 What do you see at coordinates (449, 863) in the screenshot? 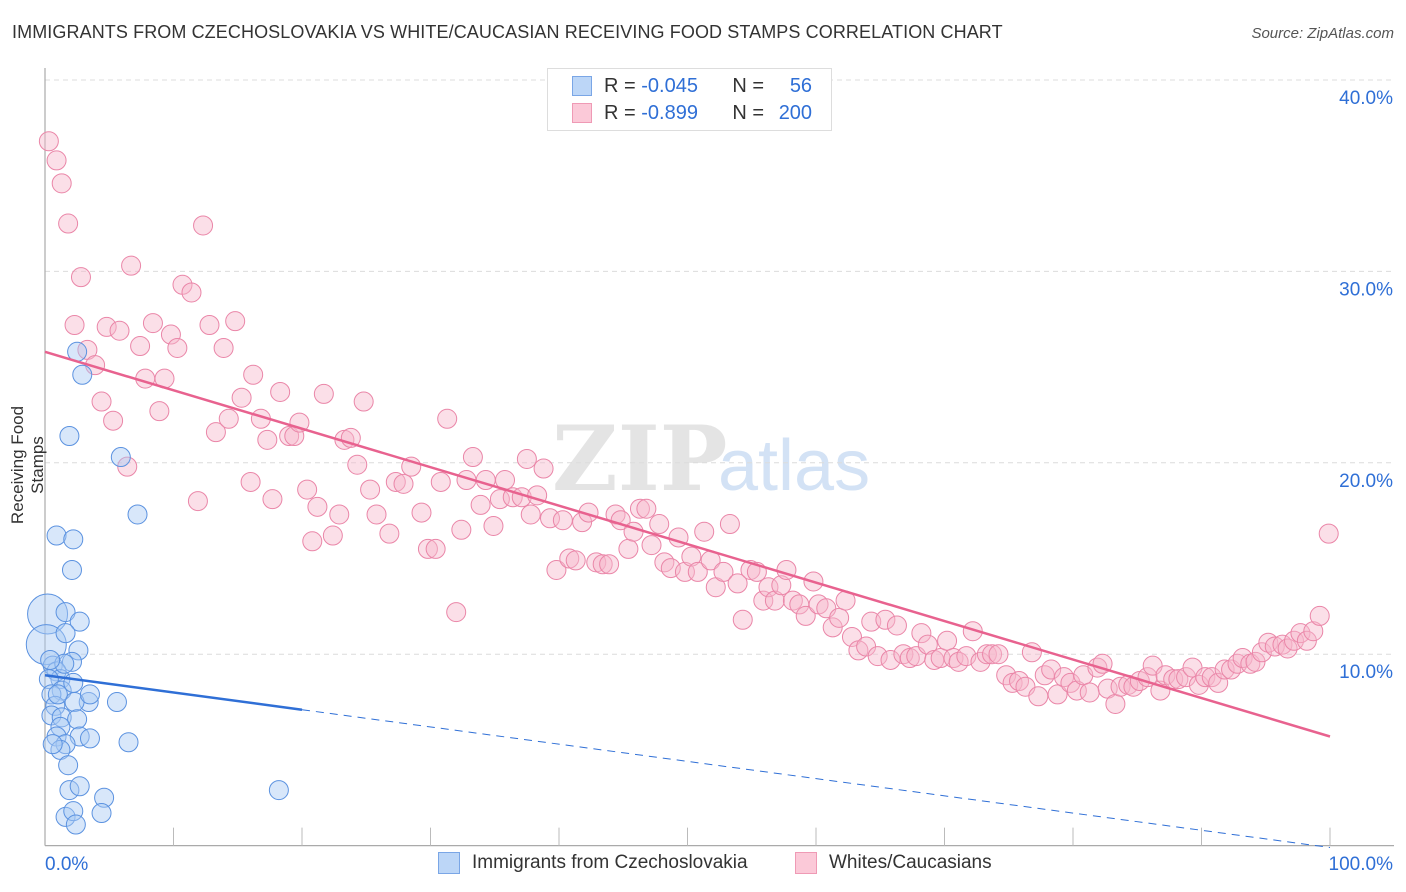
I see `blue-swatch` at bounding box center [449, 863].